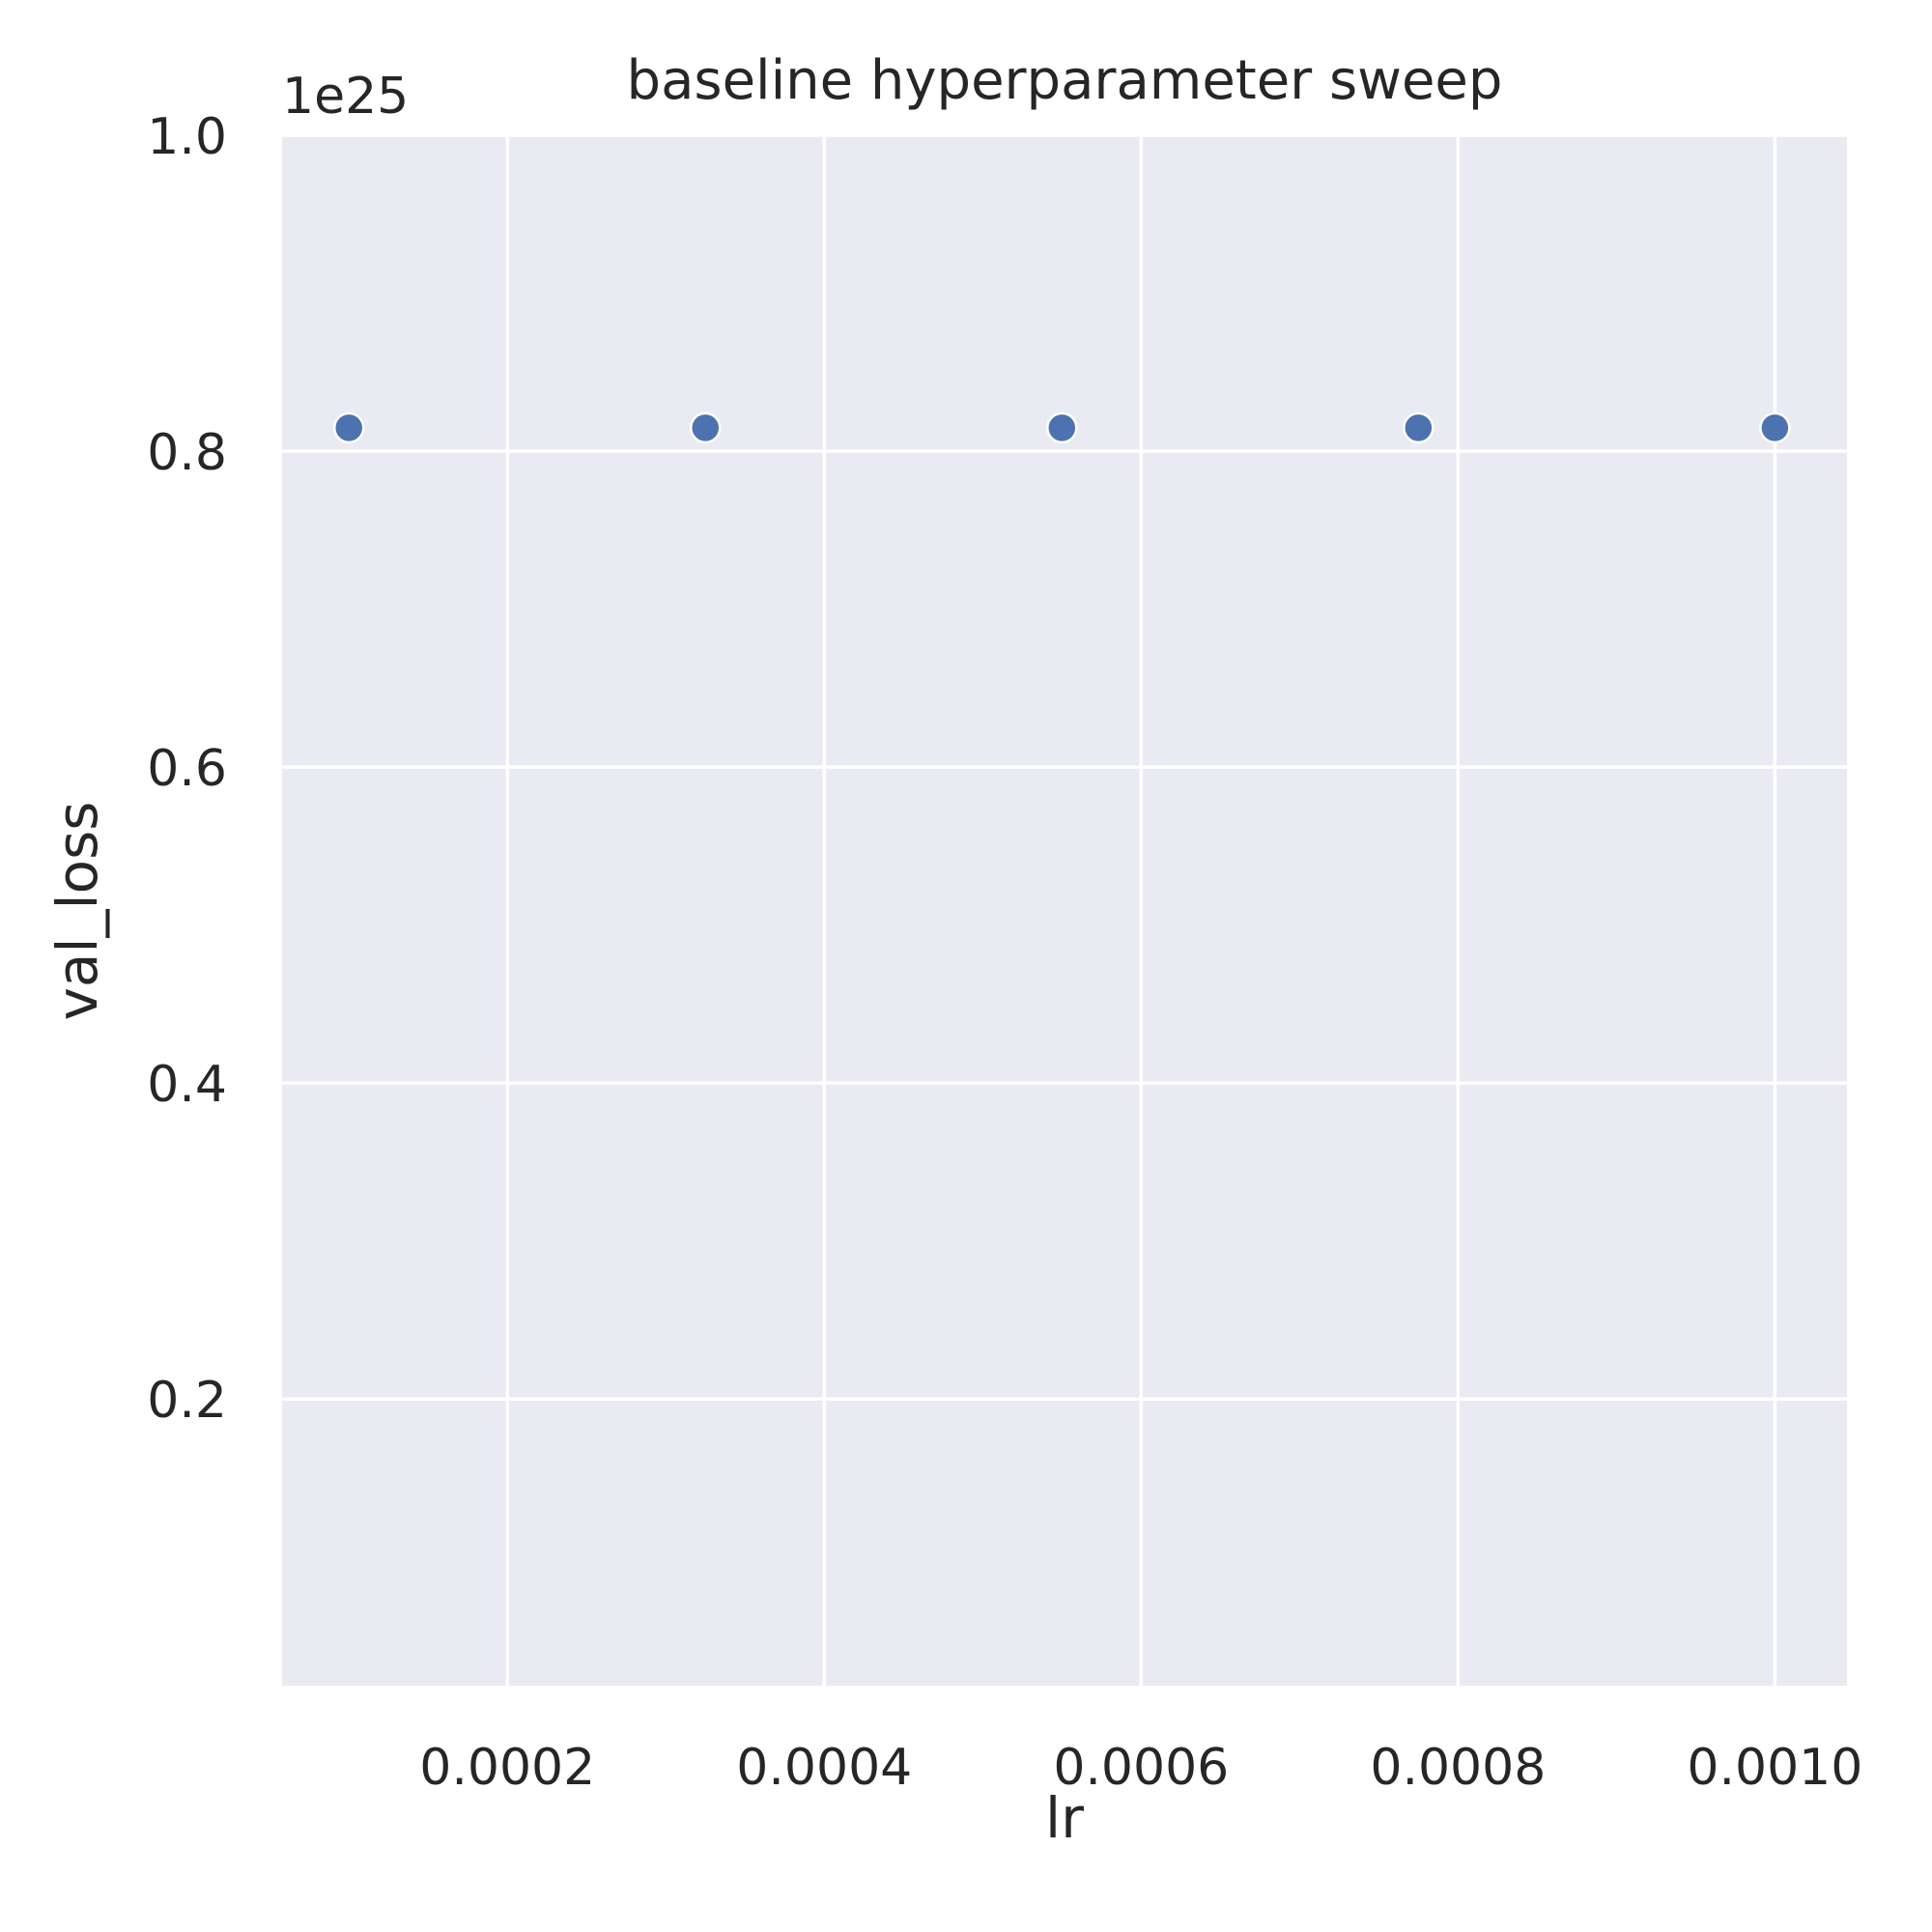 The height and width of the screenshot is (1932, 1932). Describe the element at coordinates (1065, 80) in the screenshot. I see `chart-title: baseline hyperparameter sweep` at that location.